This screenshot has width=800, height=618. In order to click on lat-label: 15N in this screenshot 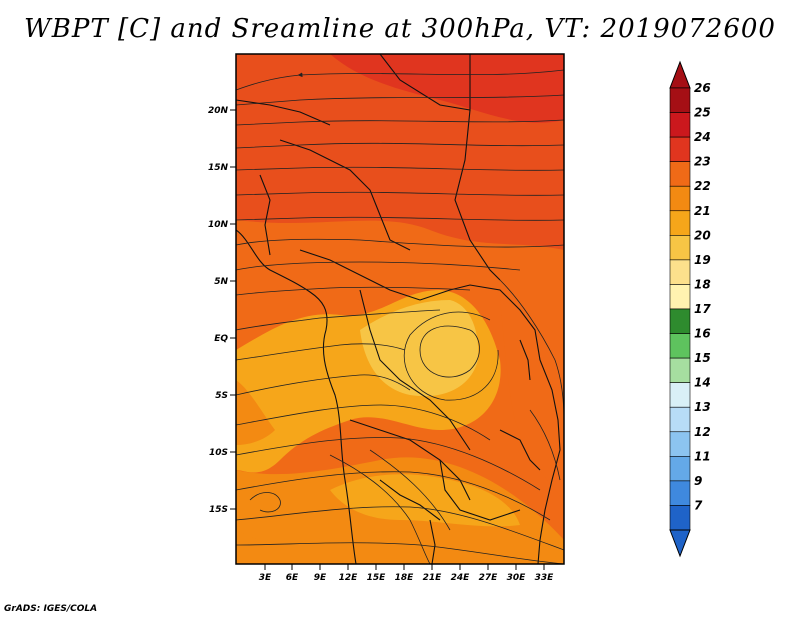, I will do `click(218, 168)`.